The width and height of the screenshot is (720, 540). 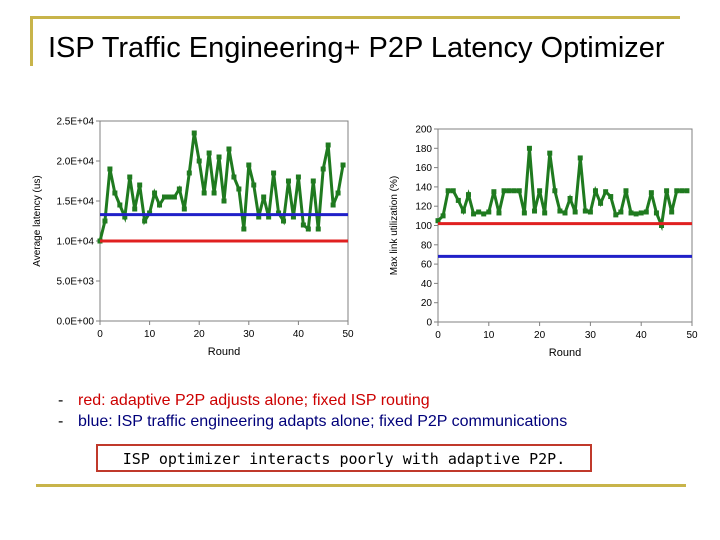 What do you see at coordinates (75, 322) in the screenshot?
I see `y-tick-label: 0.0E+00` at bounding box center [75, 322].